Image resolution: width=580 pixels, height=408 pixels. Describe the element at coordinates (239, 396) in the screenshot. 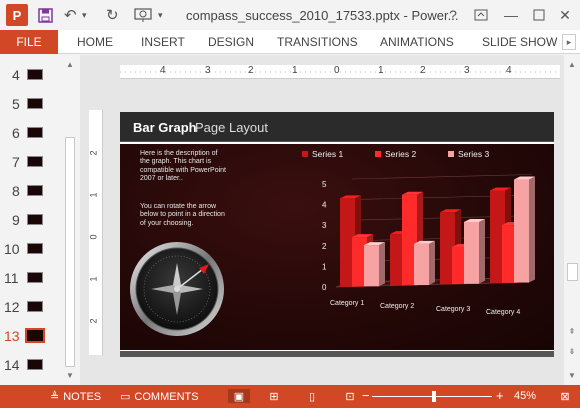

I see `normal-view-icon: ▣` at that location.